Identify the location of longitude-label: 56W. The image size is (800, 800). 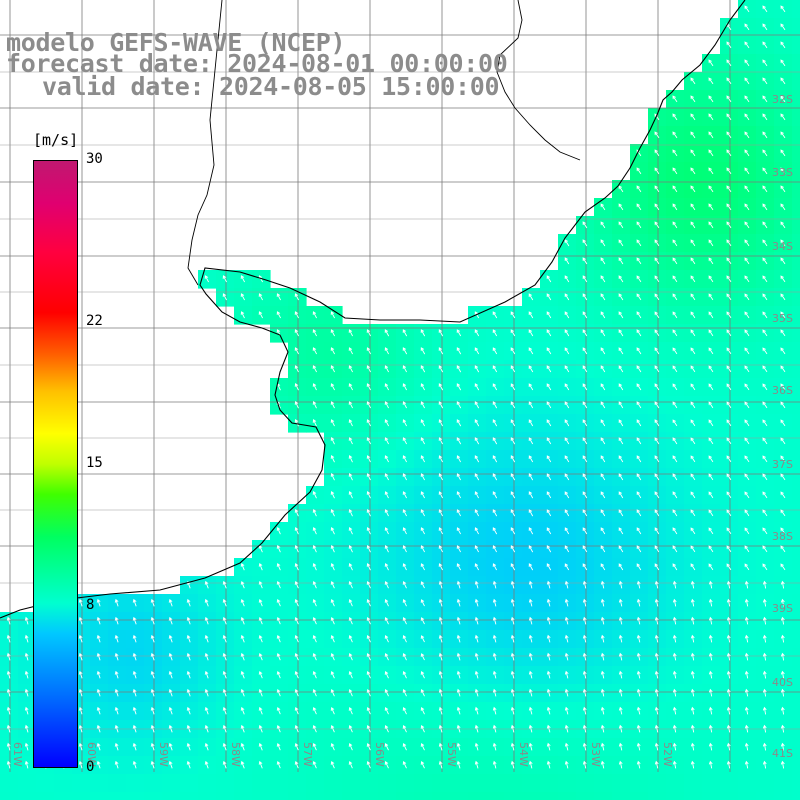
(379, 754).